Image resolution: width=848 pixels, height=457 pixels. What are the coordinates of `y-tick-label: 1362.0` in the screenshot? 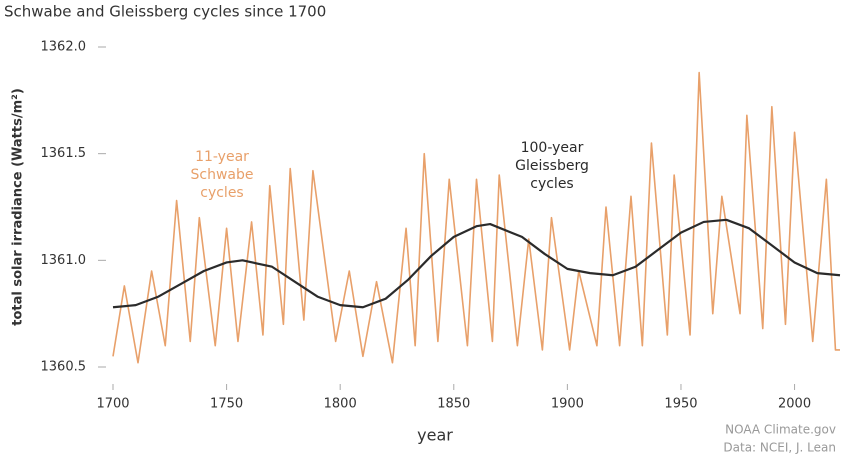 It's located at (64, 47).